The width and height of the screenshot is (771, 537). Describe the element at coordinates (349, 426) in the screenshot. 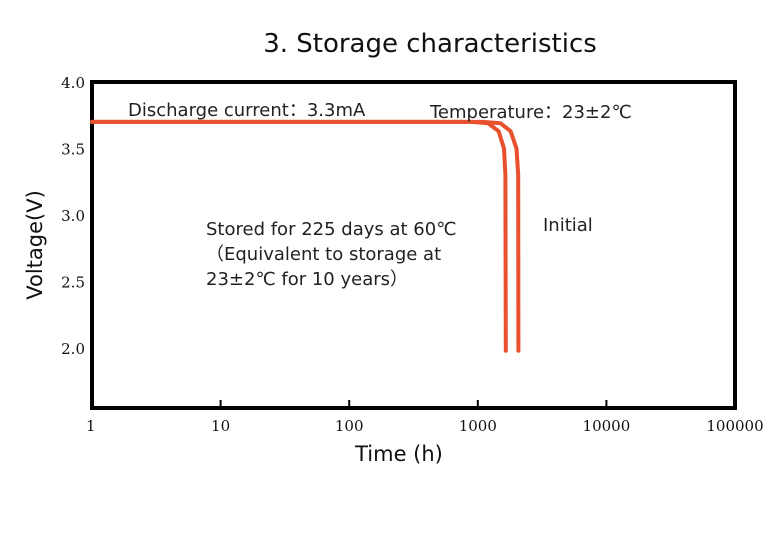

I see `x-tick-label: 100` at that location.